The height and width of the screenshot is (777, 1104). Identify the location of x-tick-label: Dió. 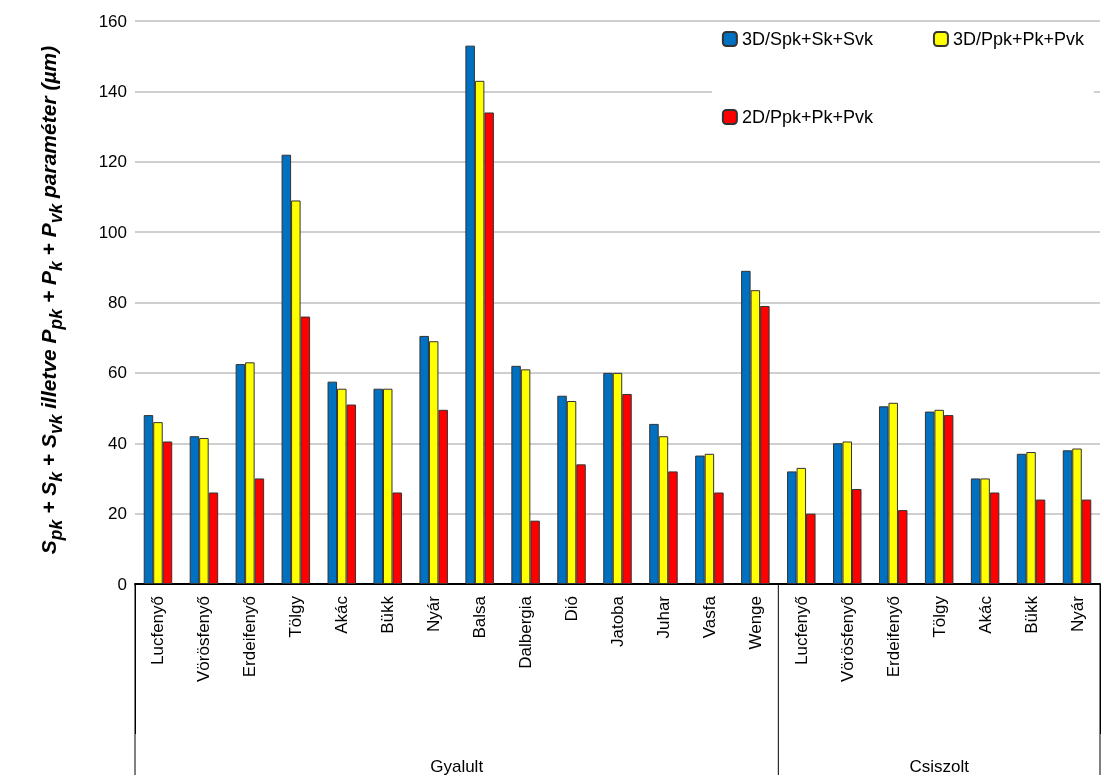
(572, 609).